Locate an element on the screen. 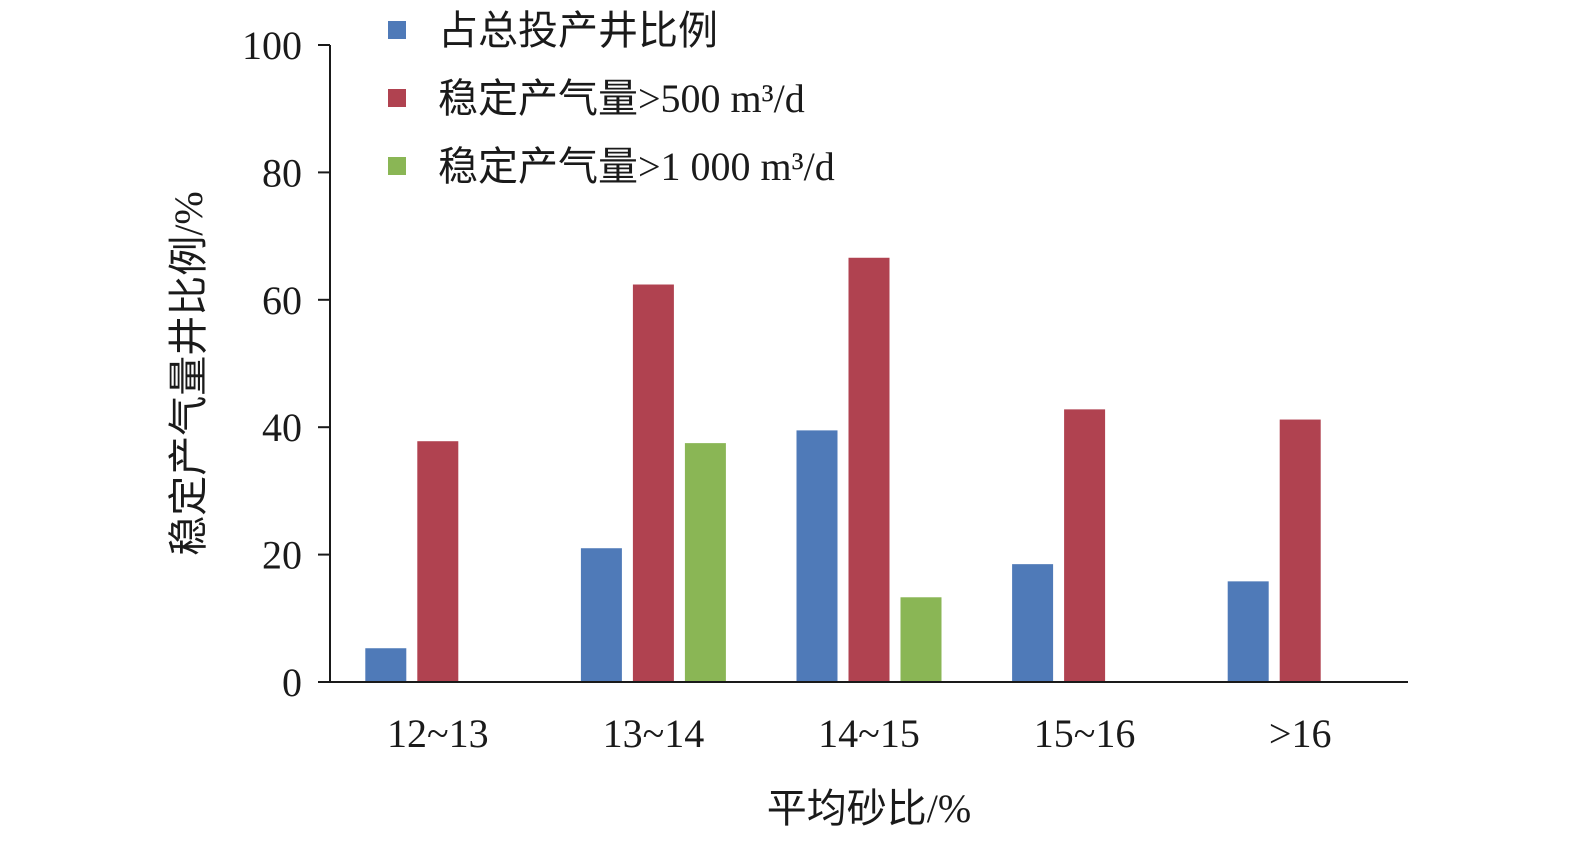  x-tick-label: 13~14 is located at coordinates (654, 733).